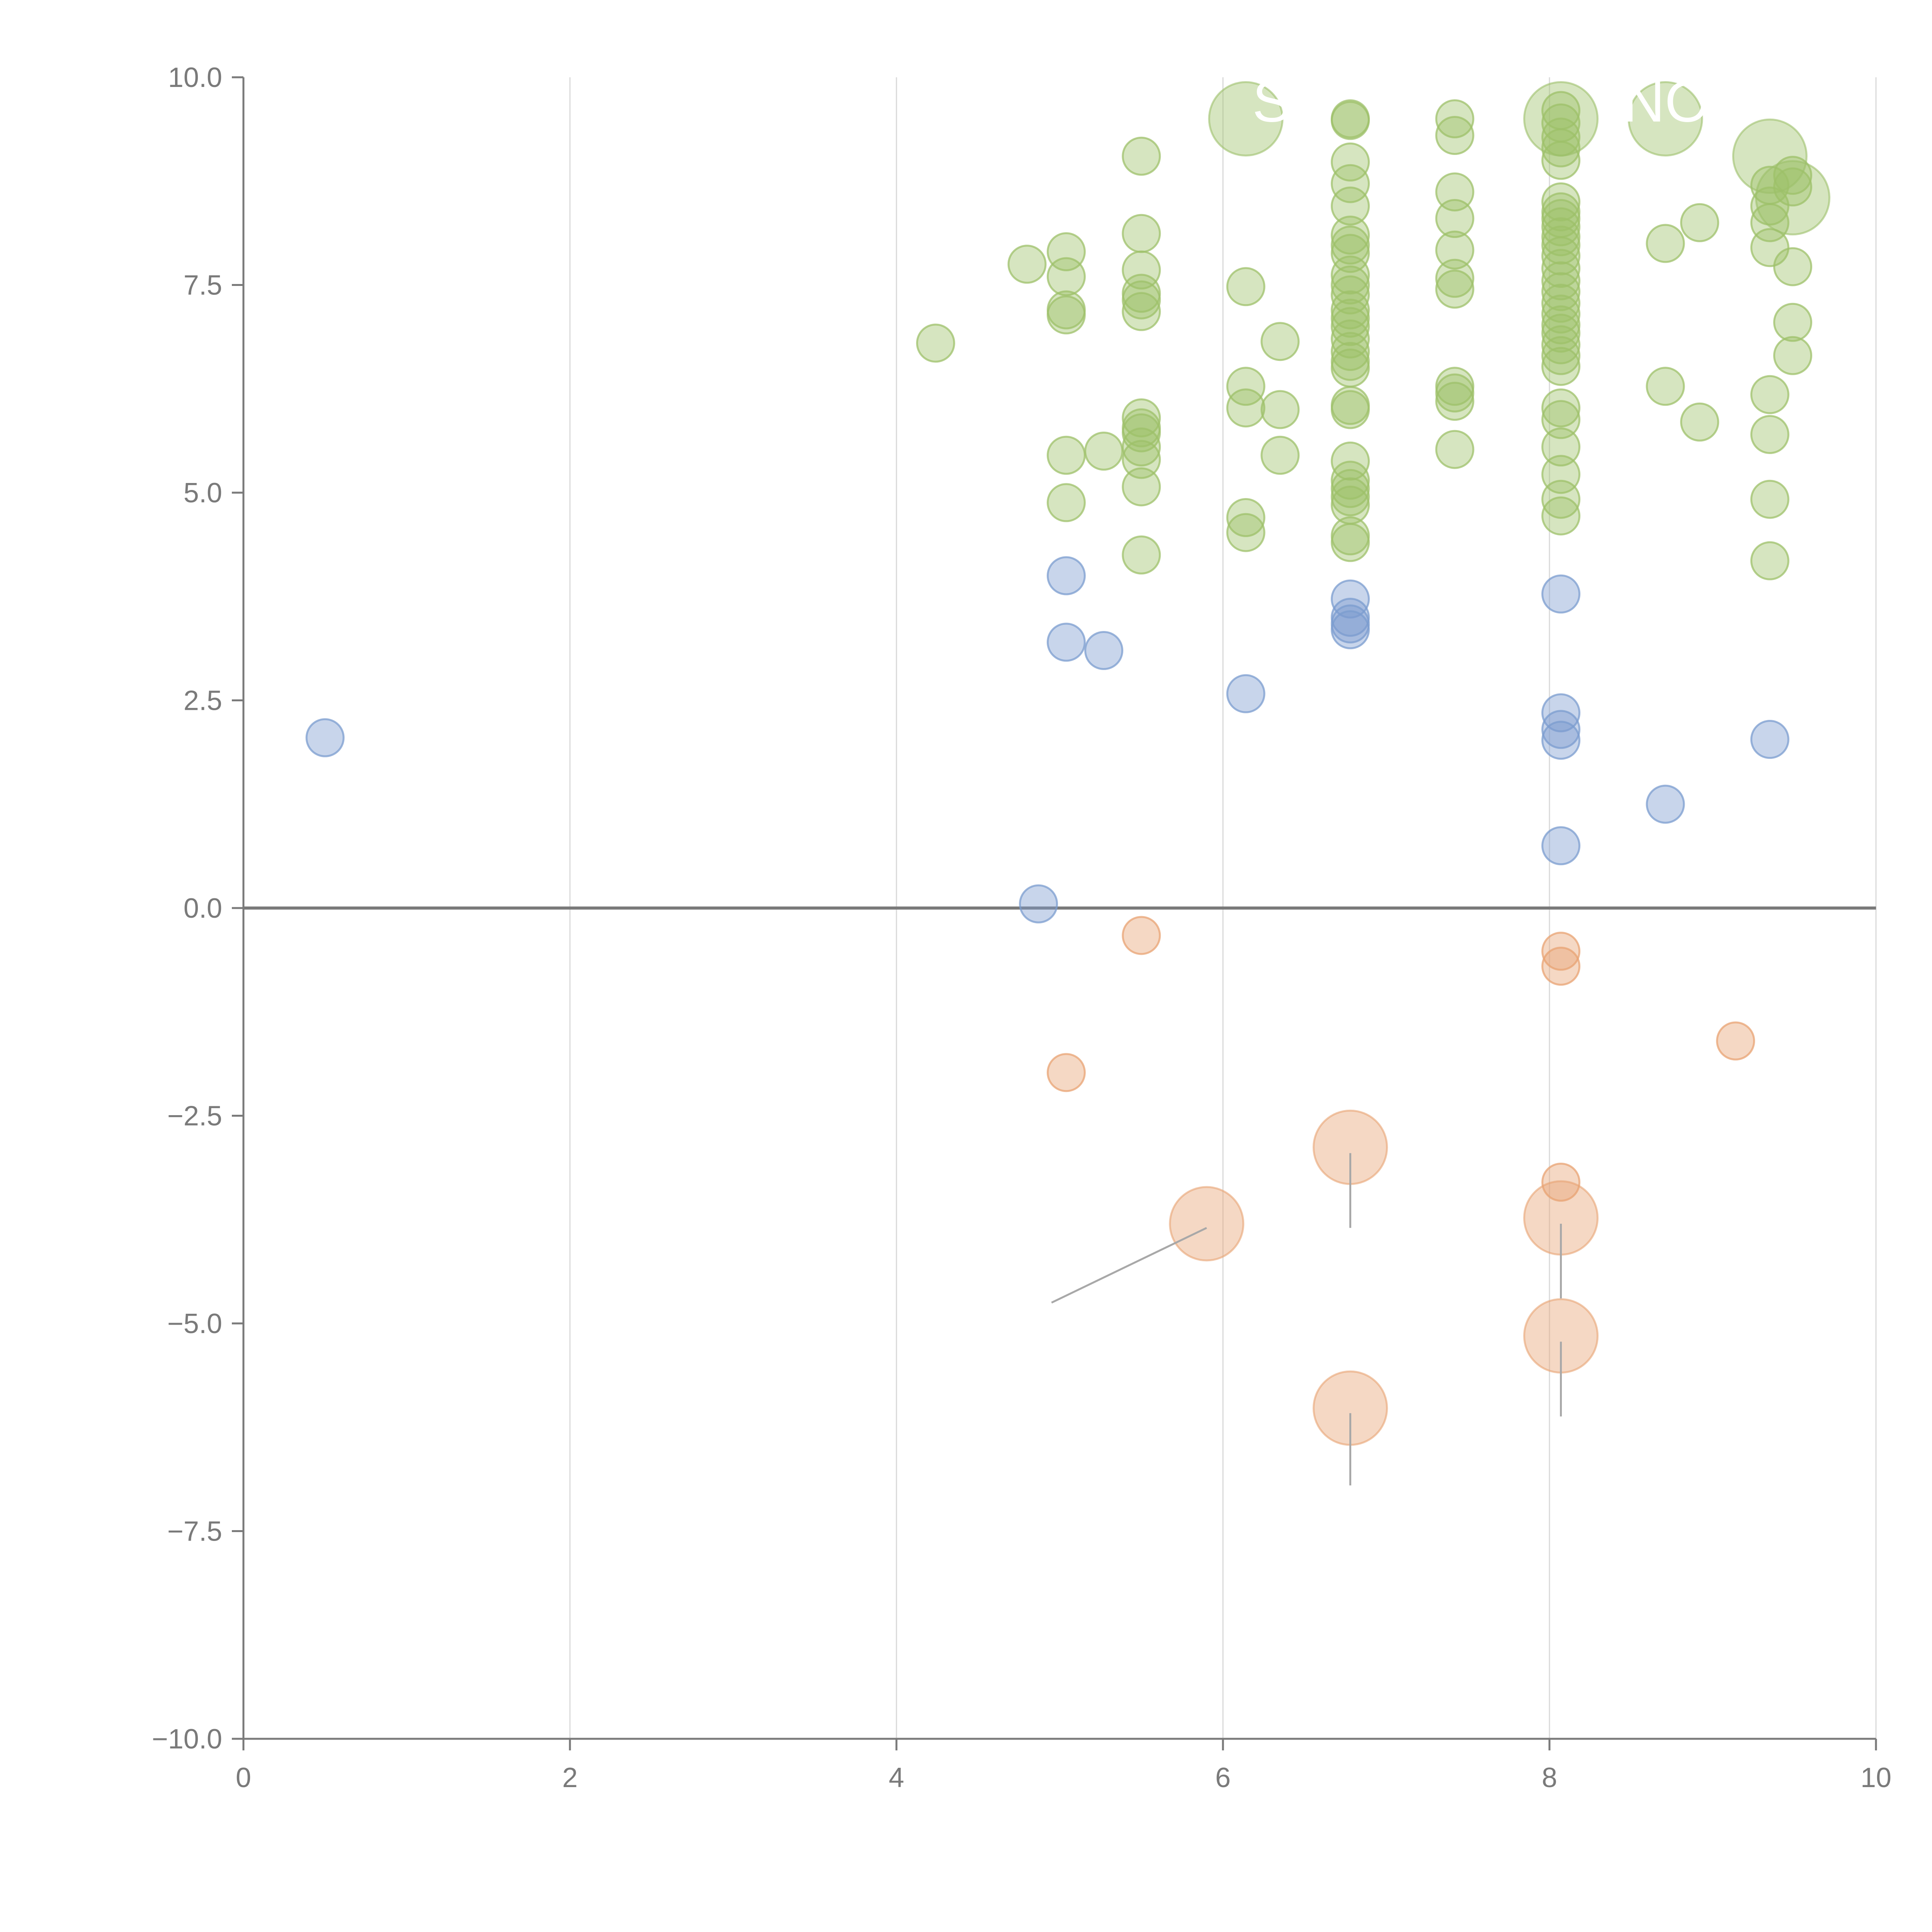  Describe the element at coordinates (570, 1778) in the screenshot. I see `x-tick-label: 2` at that location.